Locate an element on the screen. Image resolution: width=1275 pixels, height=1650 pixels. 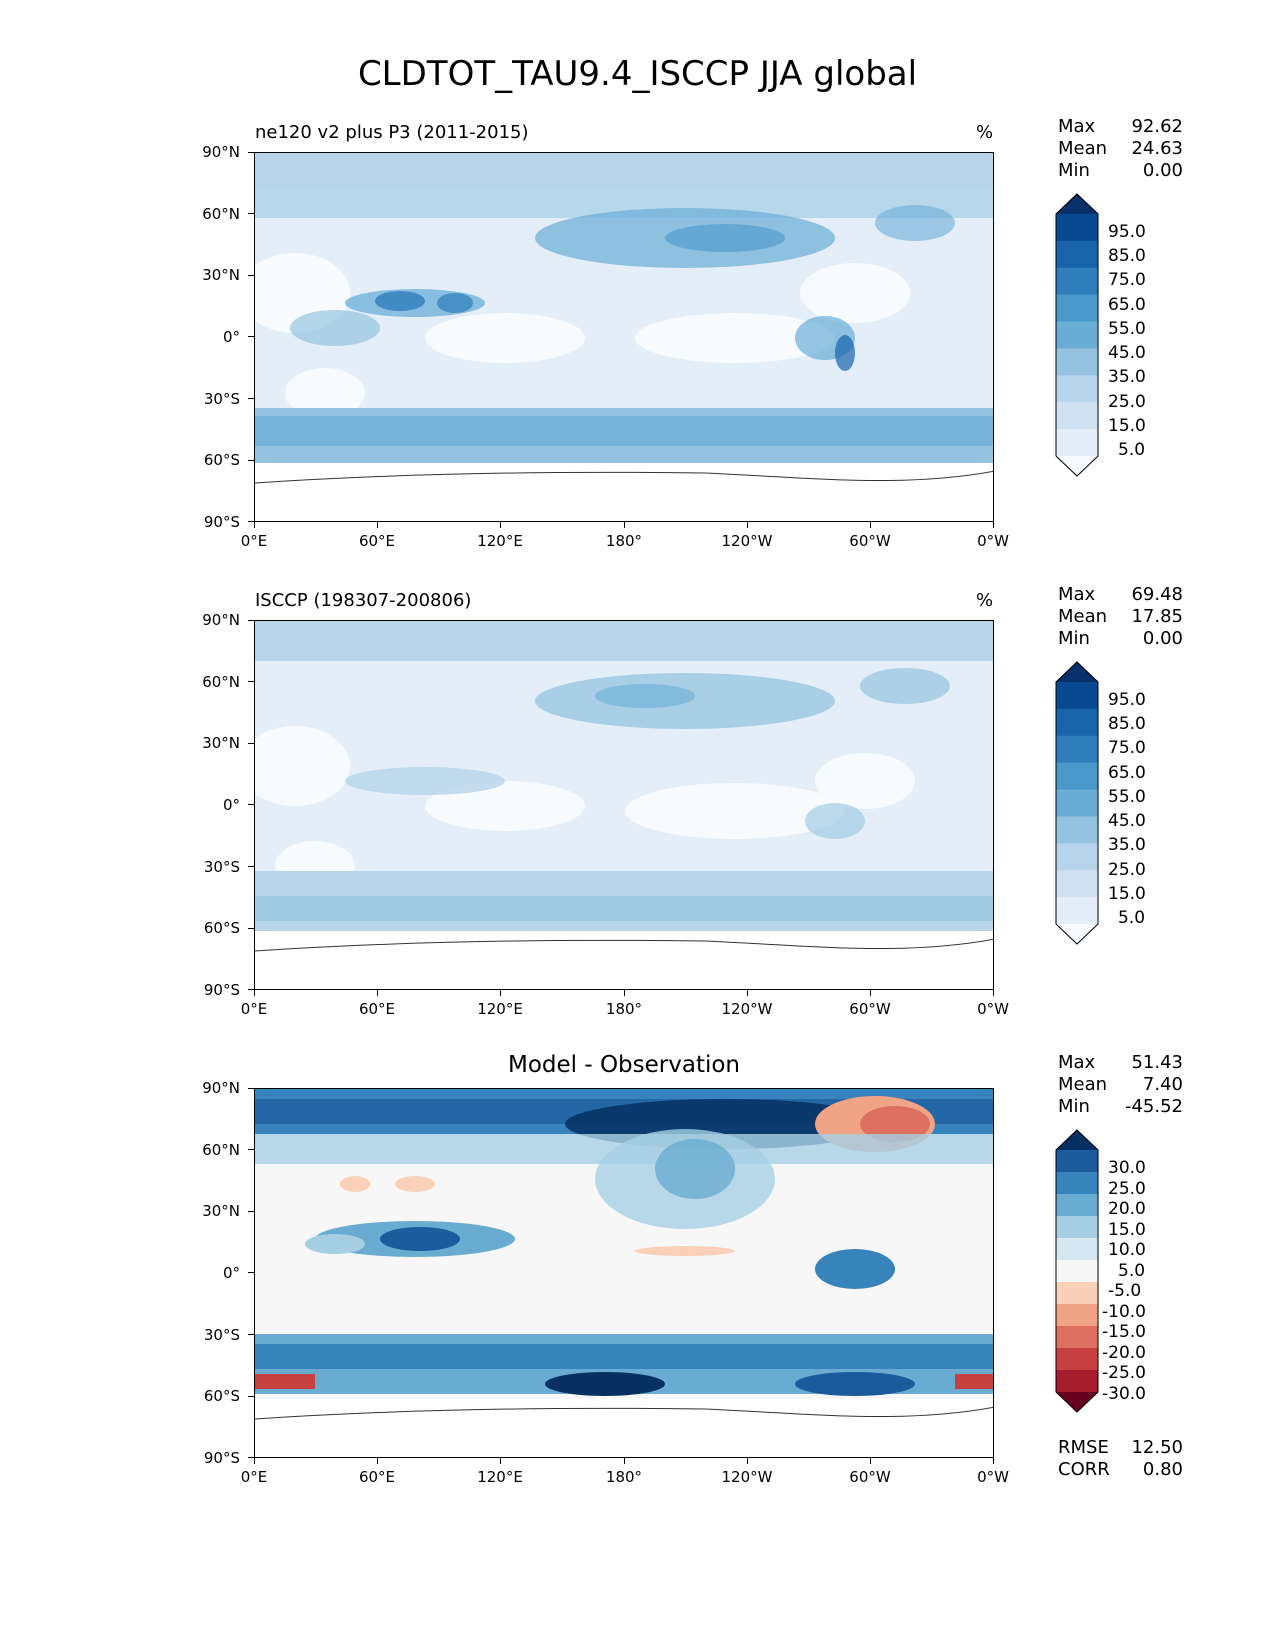
x-tick-label: 60°W is located at coordinates (870, 541).